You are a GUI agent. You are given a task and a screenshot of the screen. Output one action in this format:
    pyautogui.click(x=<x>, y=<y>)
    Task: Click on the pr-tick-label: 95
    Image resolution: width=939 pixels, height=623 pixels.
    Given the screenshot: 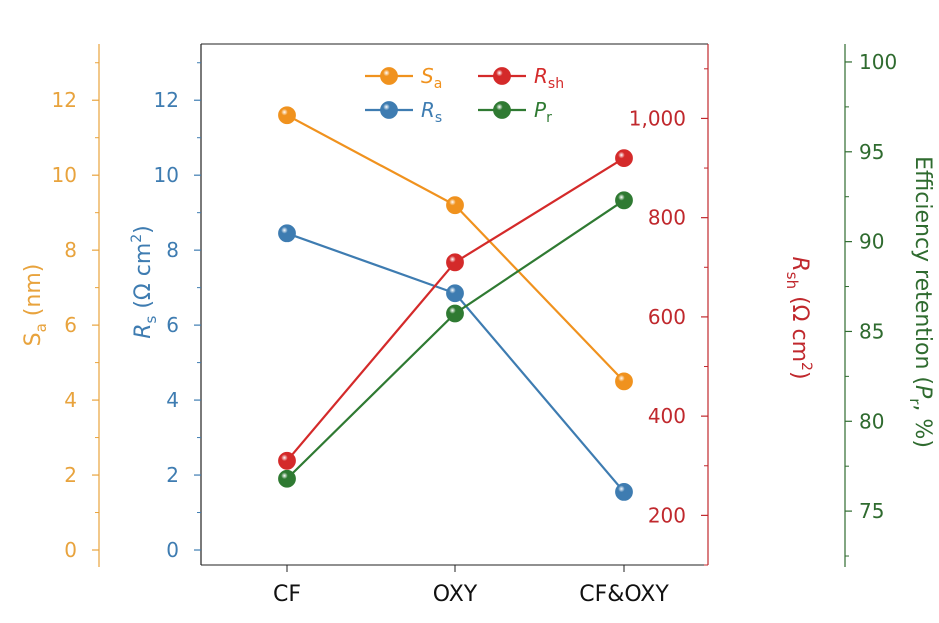 What is the action you would take?
    pyautogui.click(x=871, y=152)
    